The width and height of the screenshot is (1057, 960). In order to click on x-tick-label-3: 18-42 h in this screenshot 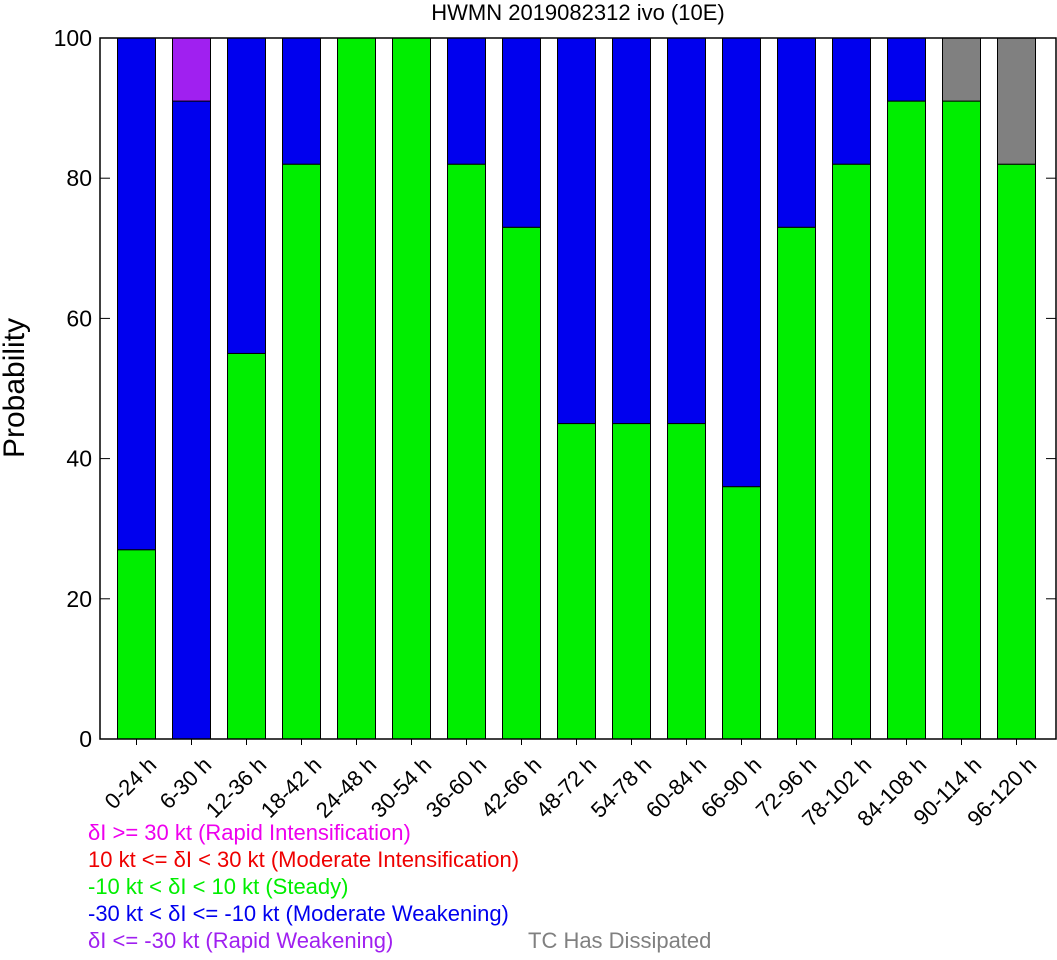, I will do `click(291, 787)`.